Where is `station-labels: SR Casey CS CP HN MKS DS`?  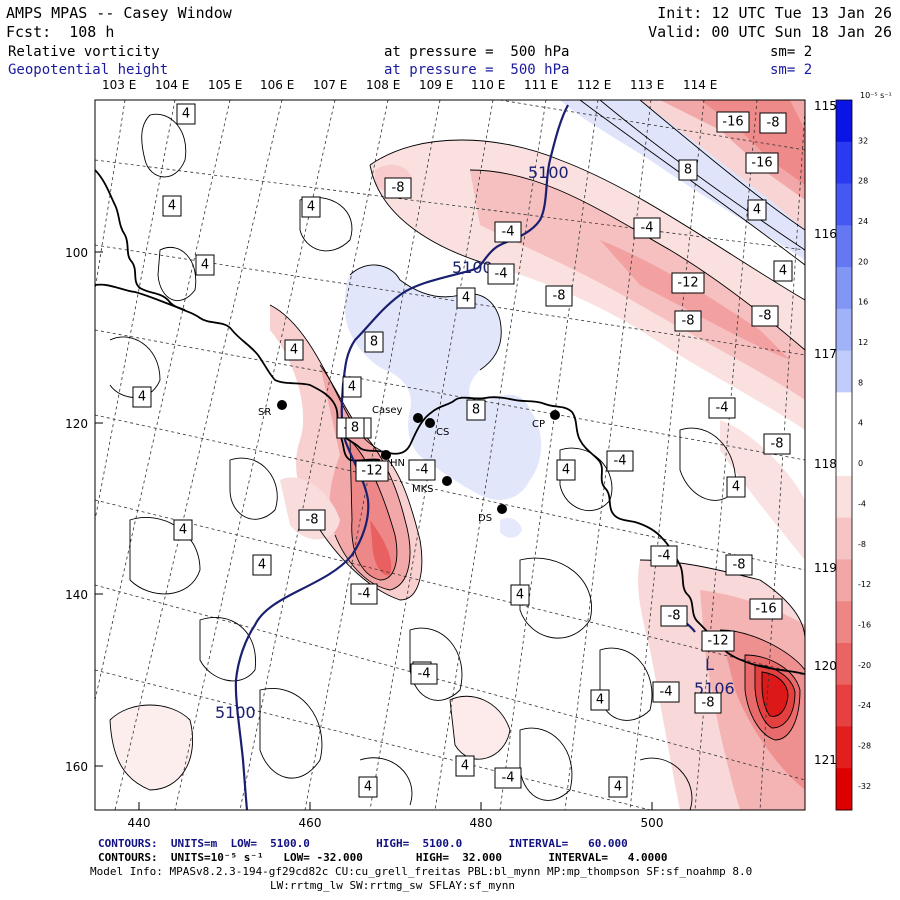
station-labels: SR Casey CS CP HN MKS DS is located at coordinates (401, 464).